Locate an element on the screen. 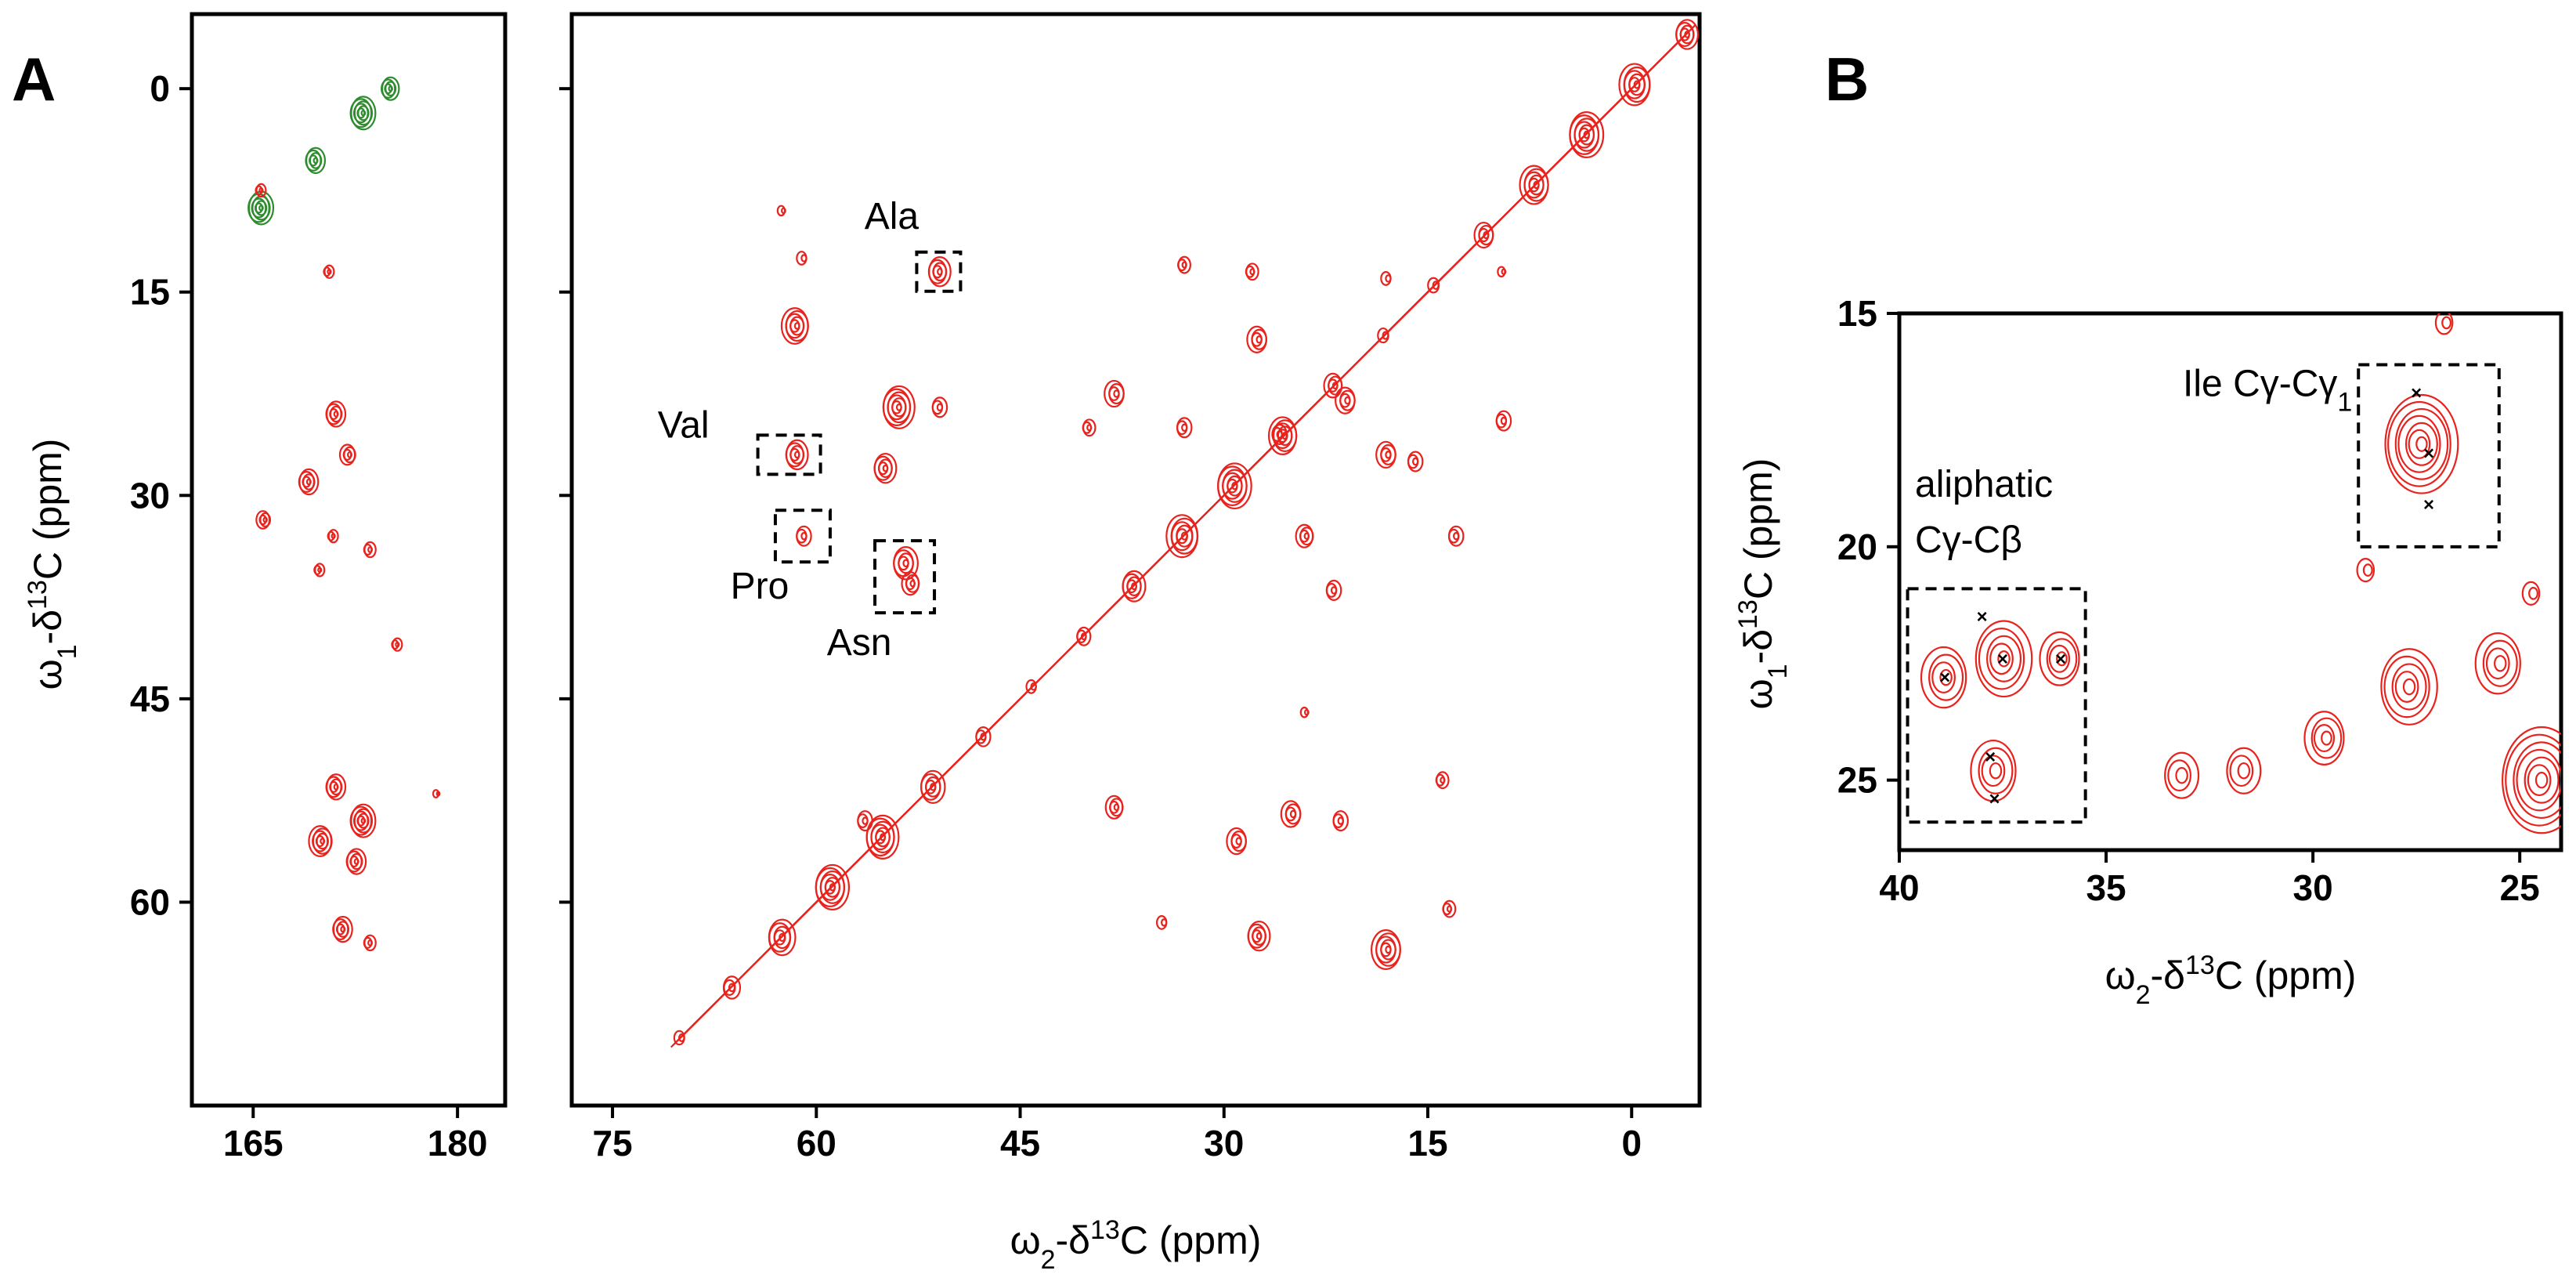 The image size is (2576, 1274). annotation-aliphatic-line2: Cγ-Cβ is located at coordinates (1968, 540).